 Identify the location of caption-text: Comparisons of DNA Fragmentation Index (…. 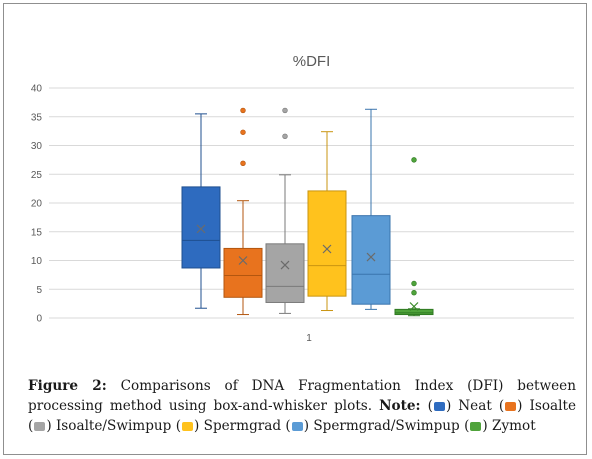
(302, 396).